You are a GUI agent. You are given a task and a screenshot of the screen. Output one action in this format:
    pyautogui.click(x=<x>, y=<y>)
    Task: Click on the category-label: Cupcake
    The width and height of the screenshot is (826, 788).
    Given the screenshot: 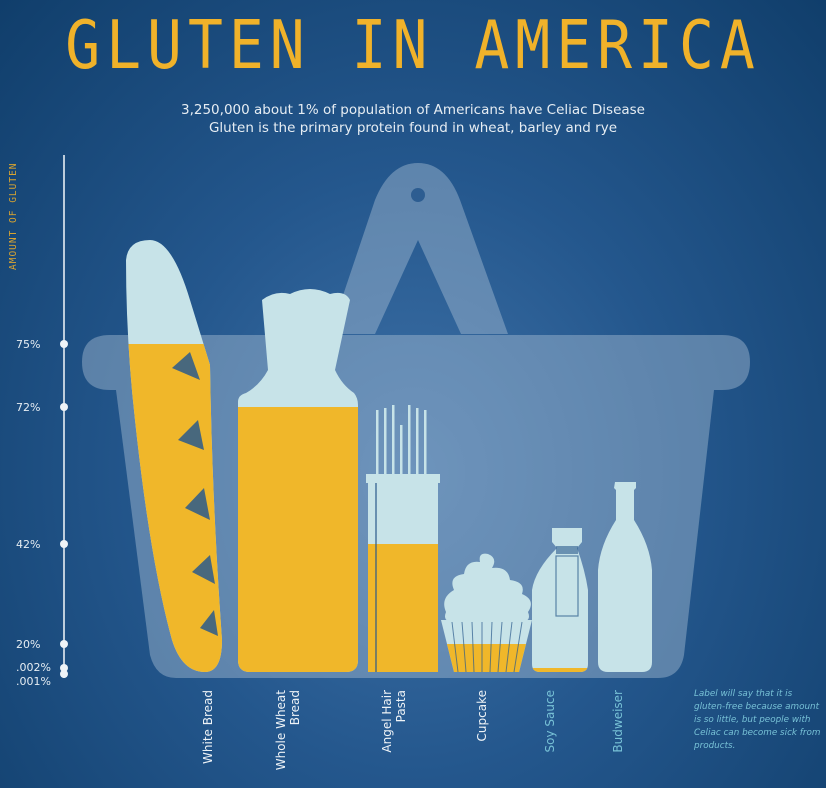 What is the action you would take?
    pyautogui.click(x=482, y=715)
    